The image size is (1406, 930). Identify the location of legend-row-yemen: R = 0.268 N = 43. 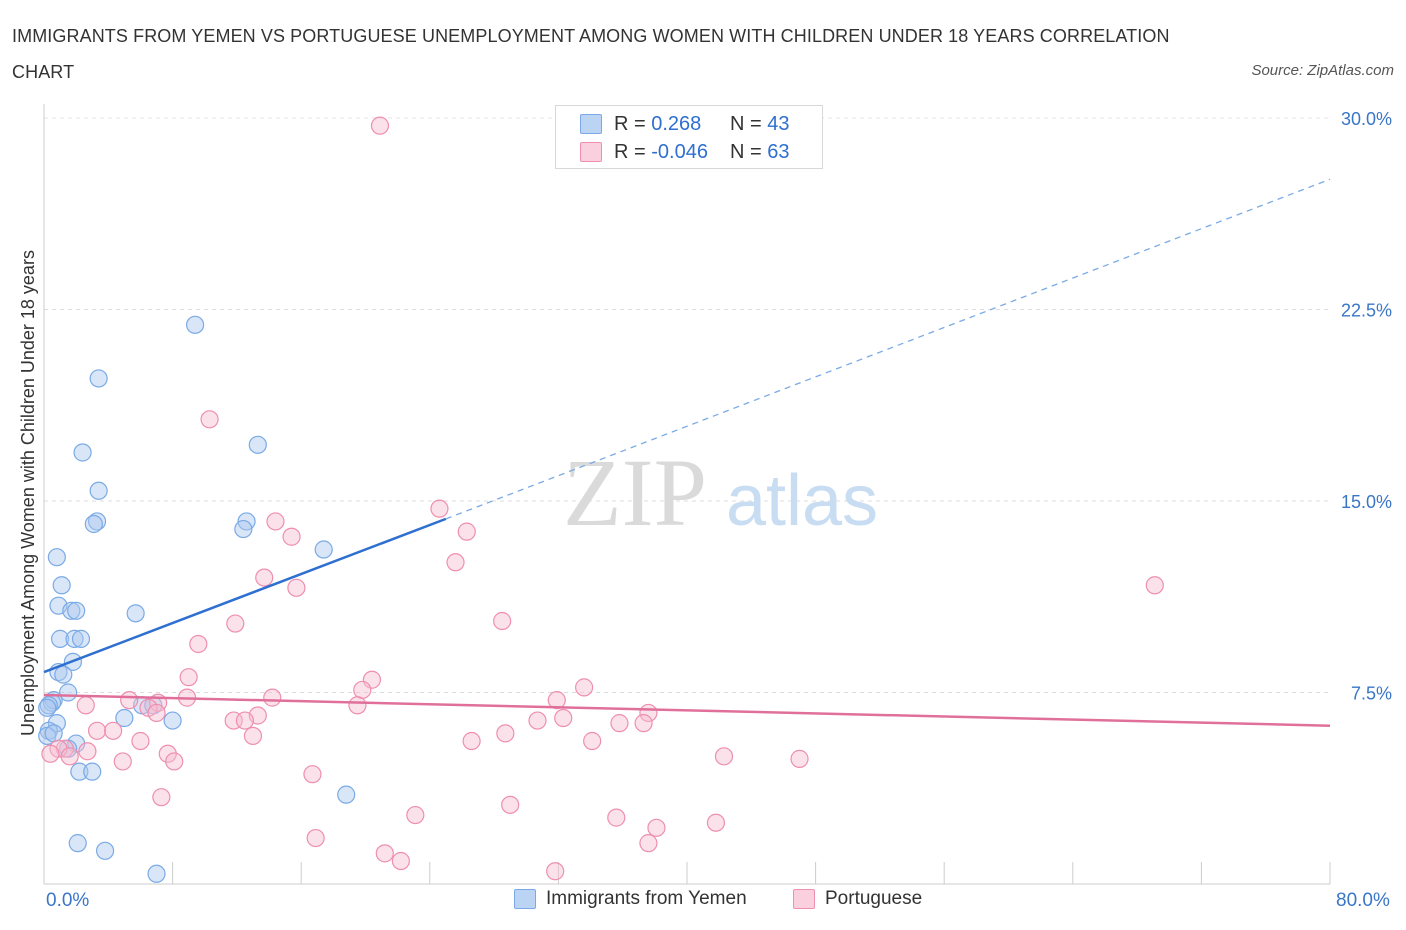
(685, 124).